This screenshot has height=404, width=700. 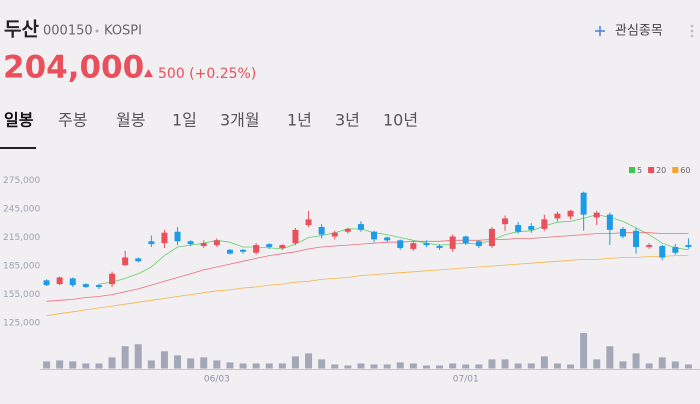 What do you see at coordinates (72, 120) in the screenshot?
I see `period-tab: 주봉` at bounding box center [72, 120].